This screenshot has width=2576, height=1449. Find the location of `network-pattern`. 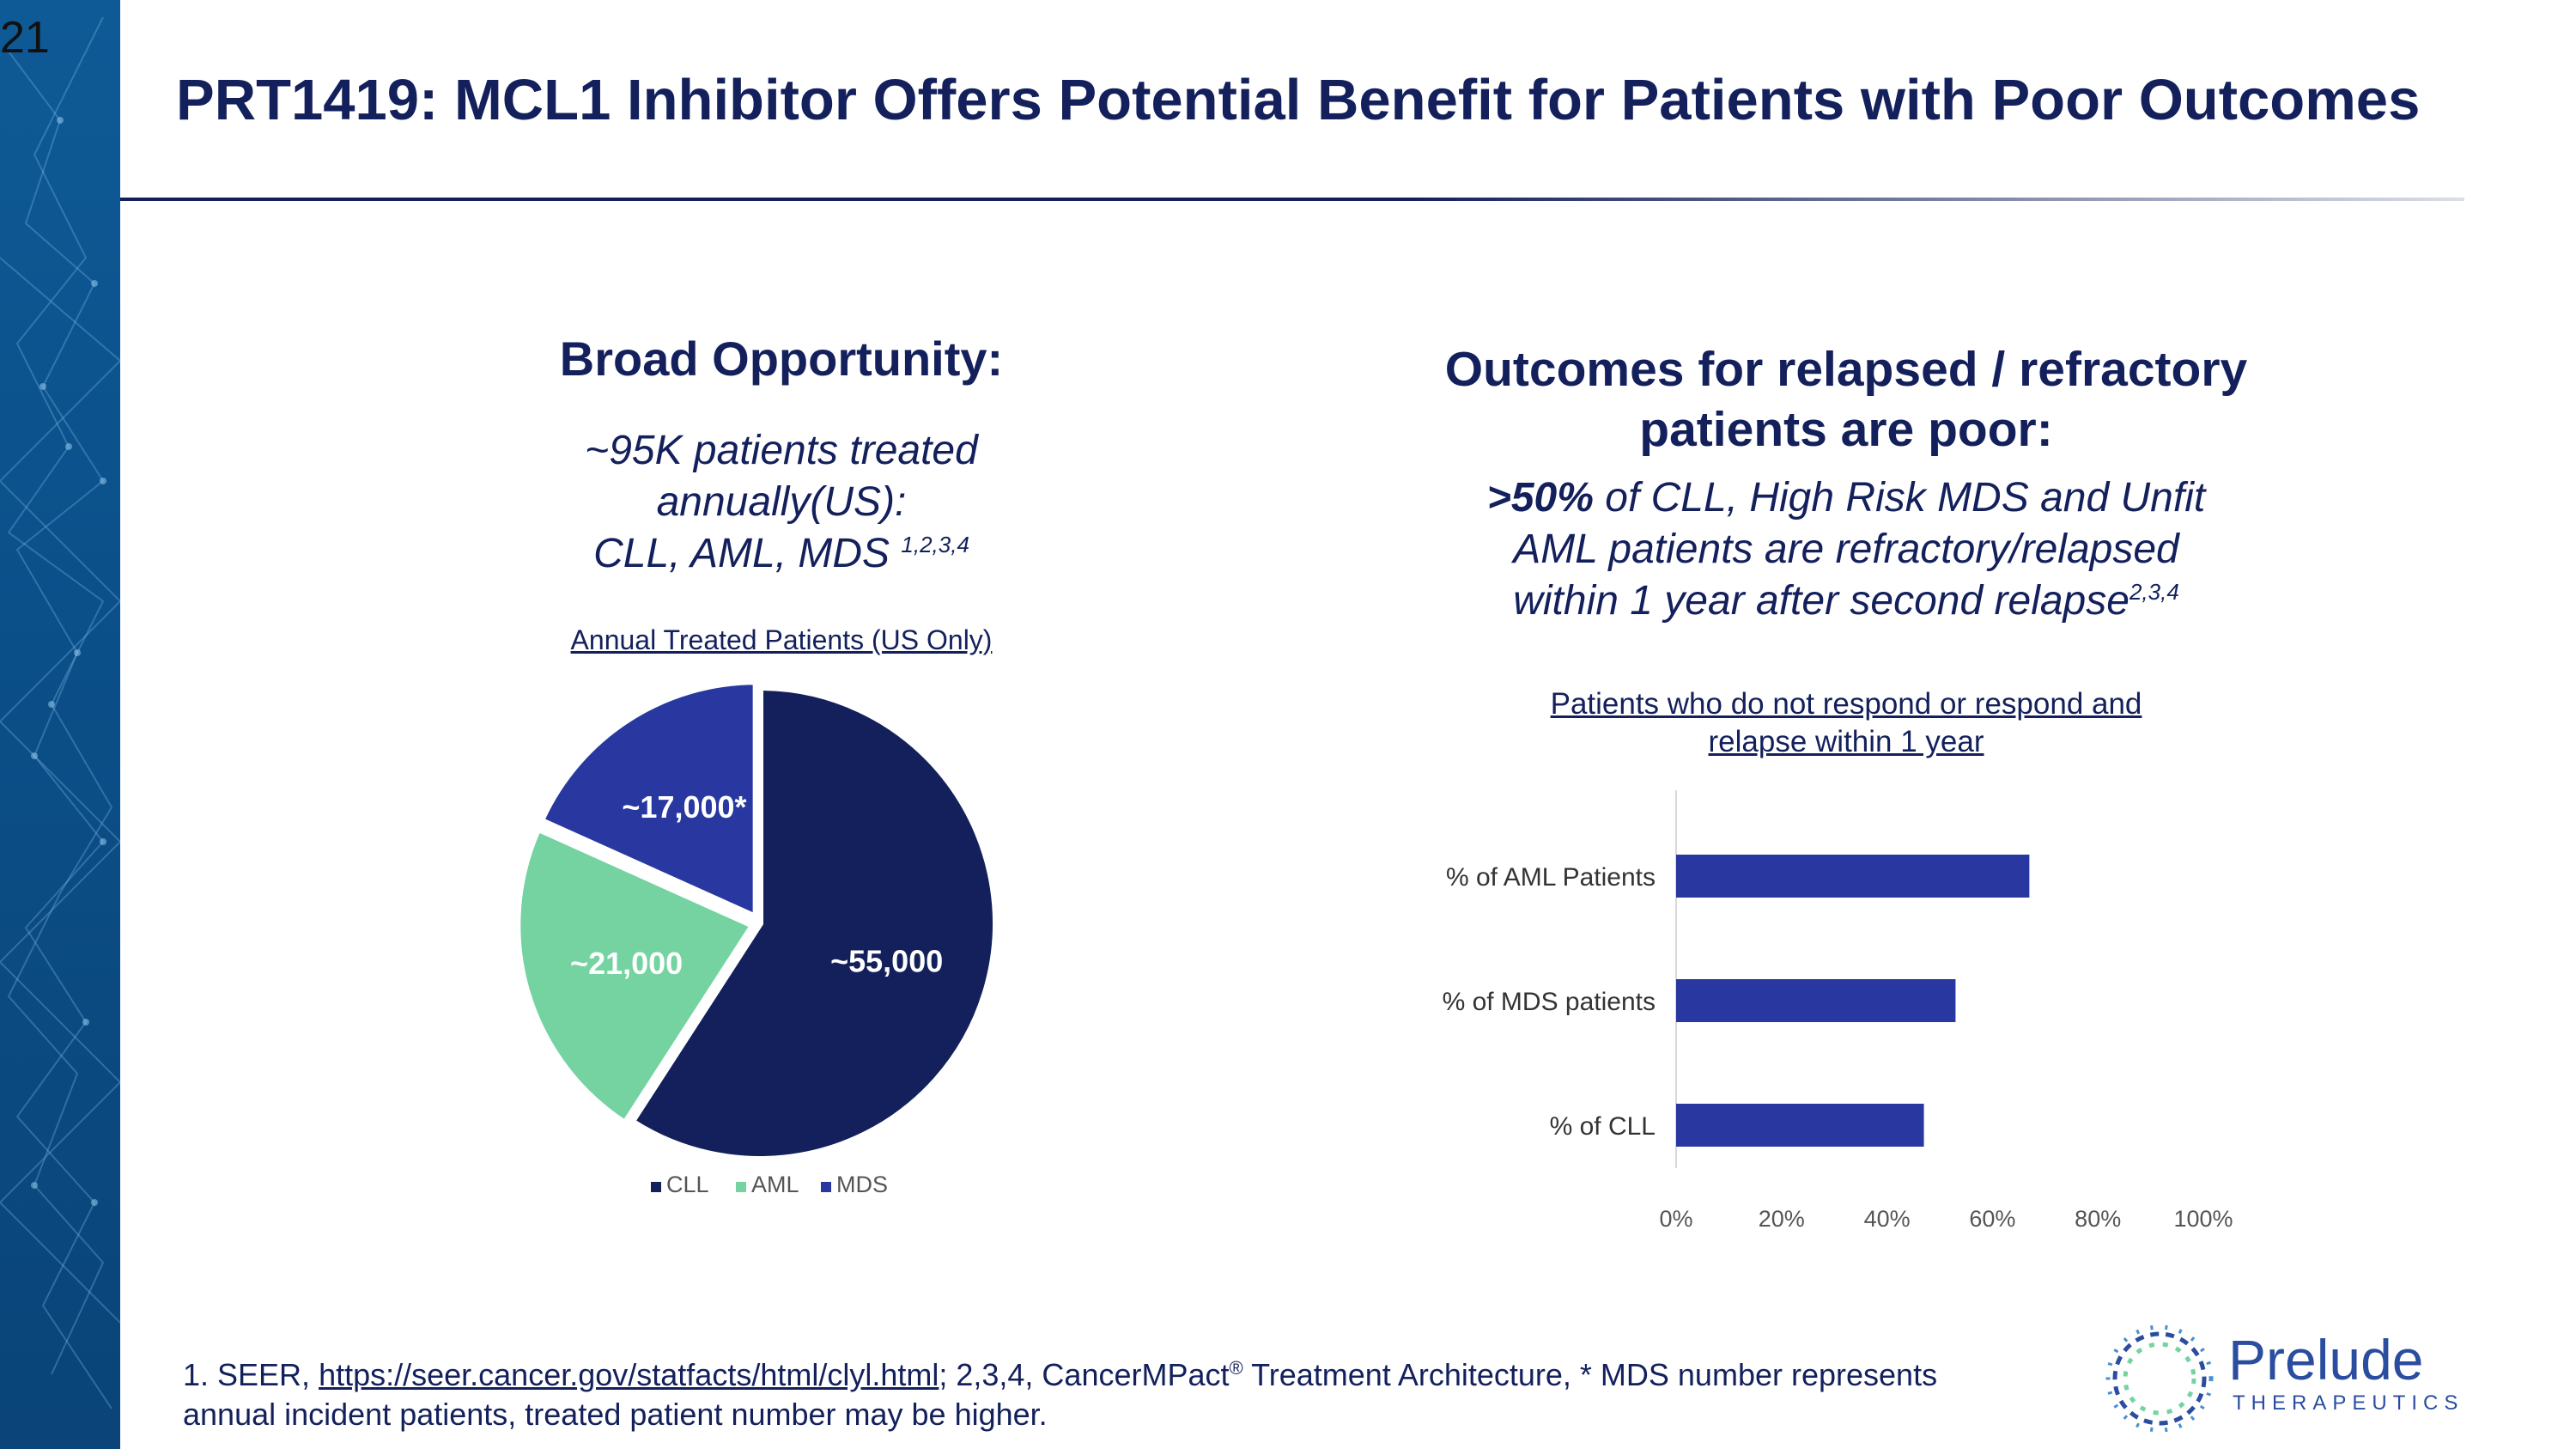

network-pattern is located at coordinates (60, 712).